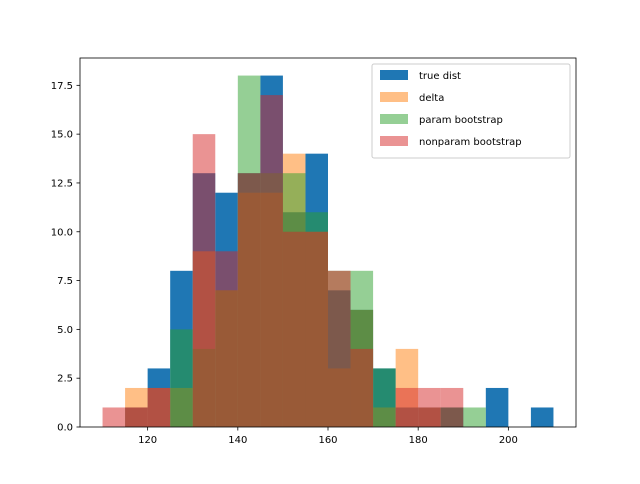 The image size is (640, 484). I want to click on y-tick-label: 5.0, so click(65, 330).